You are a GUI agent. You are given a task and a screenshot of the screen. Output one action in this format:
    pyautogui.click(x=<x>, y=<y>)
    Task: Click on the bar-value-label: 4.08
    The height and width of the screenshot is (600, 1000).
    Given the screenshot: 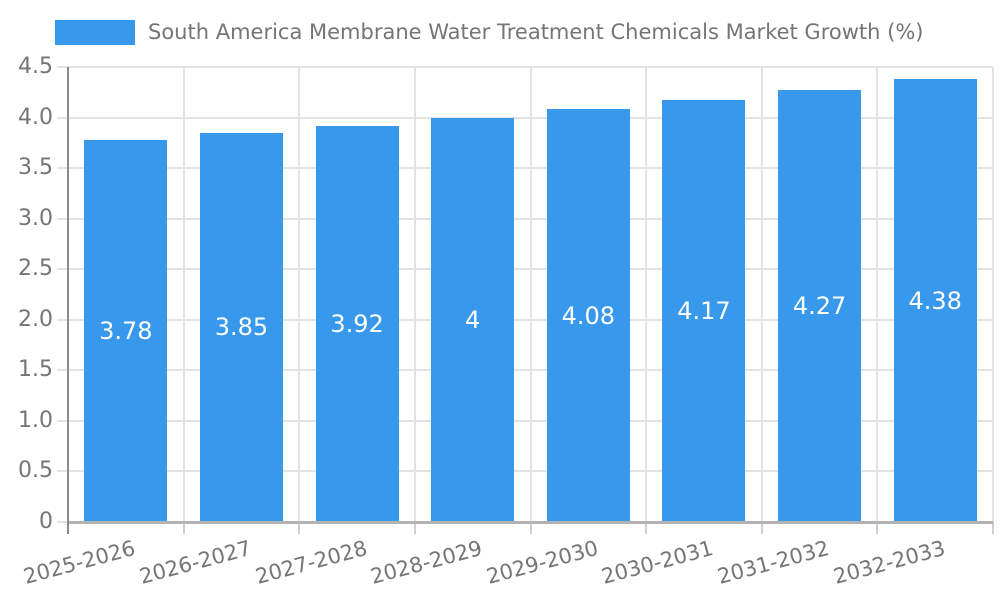 What is the action you would take?
    pyautogui.click(x=588, y=315)
    